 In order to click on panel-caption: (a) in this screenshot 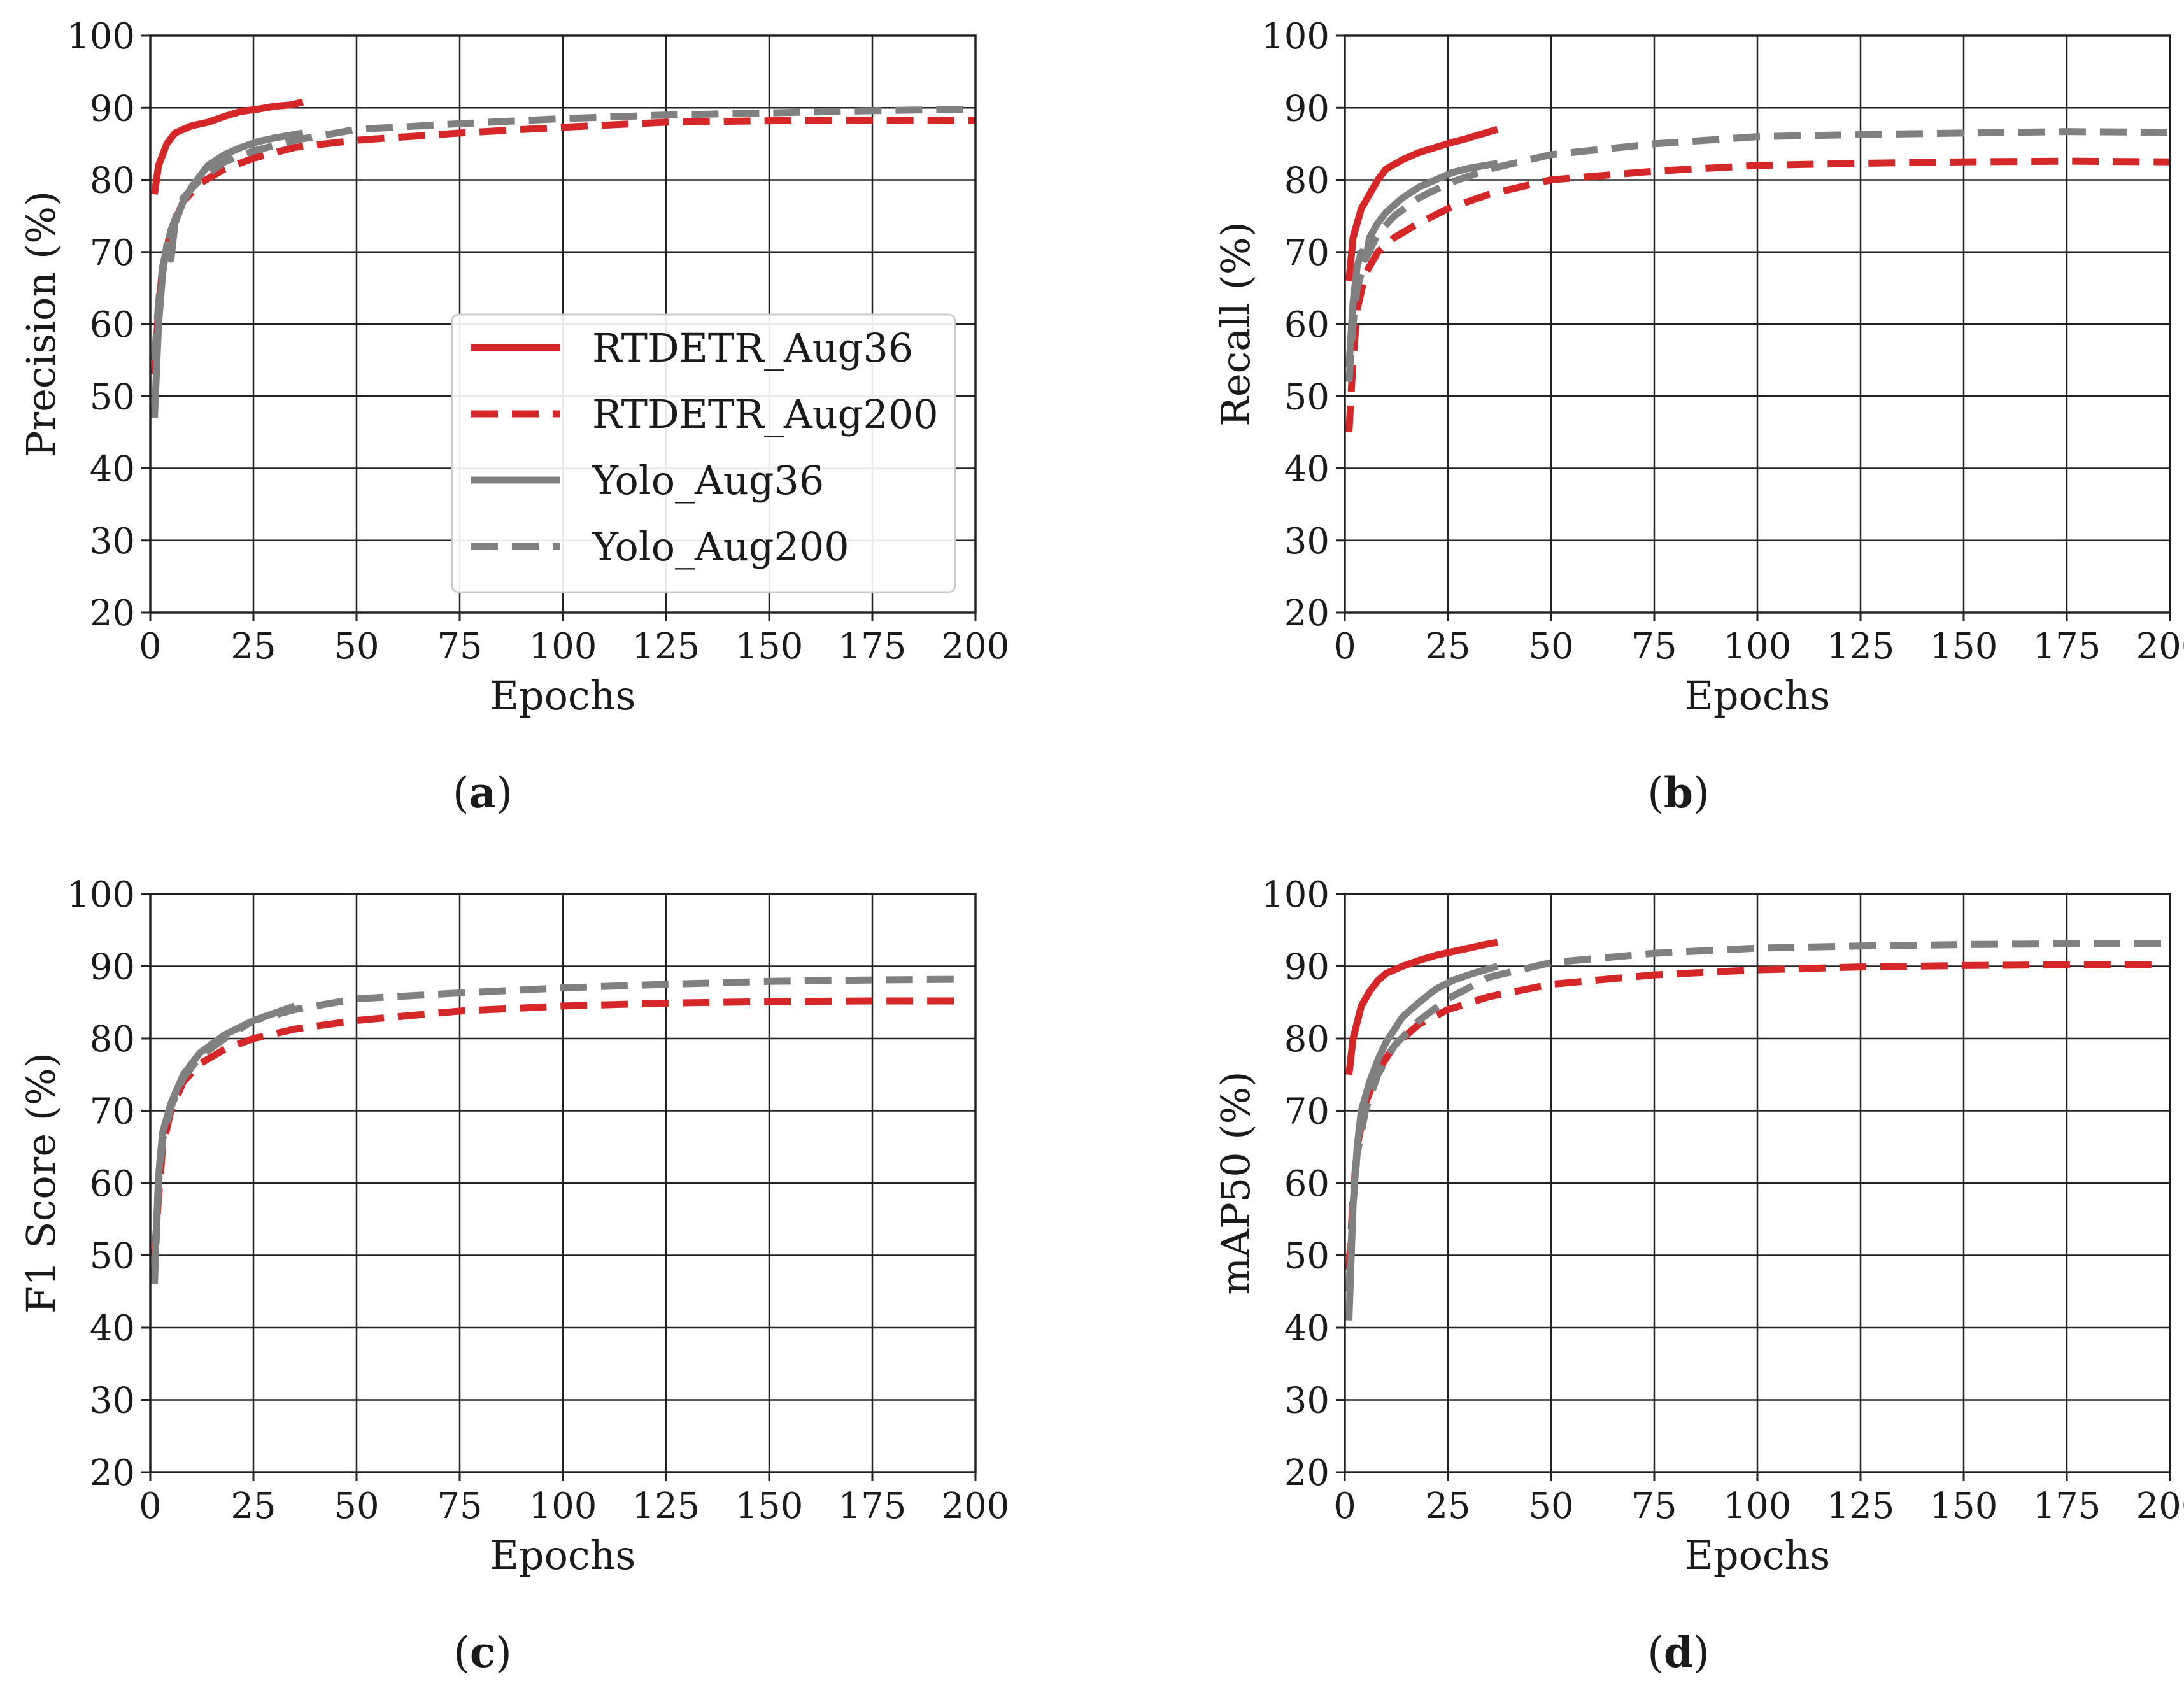, I will do `click(483, 793)`.